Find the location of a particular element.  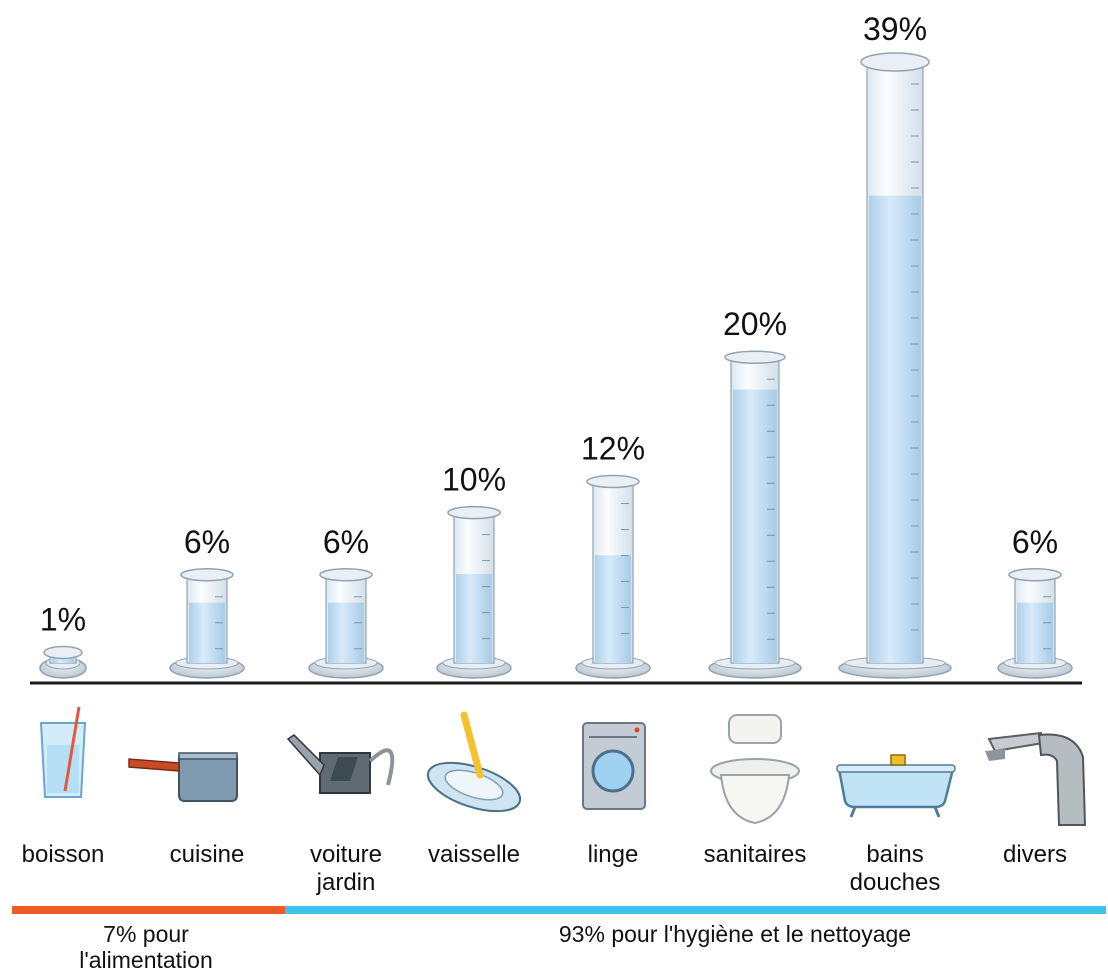

watering-can-icon is located at coordinates (340, 764).